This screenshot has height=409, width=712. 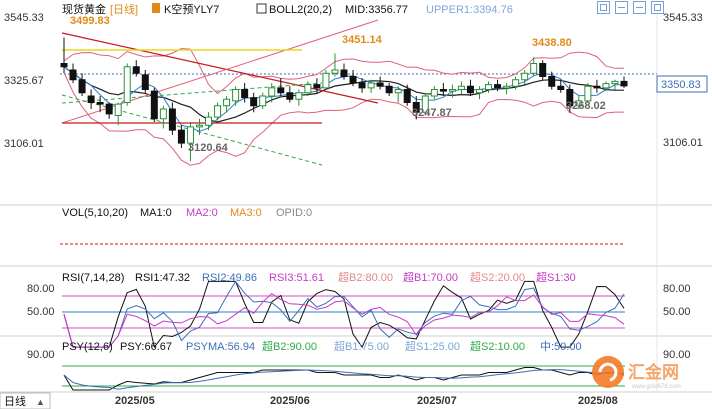 I want to click on header-upper: UPPER1:3394.76, so click(x=469, y=10).